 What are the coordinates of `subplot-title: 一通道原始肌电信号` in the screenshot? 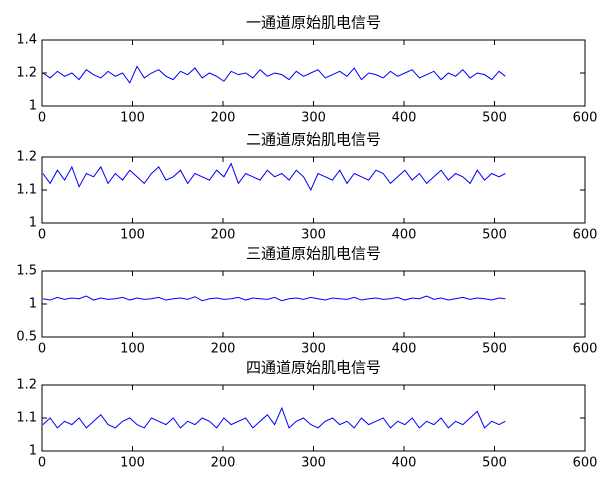 It's located at (313, 23).